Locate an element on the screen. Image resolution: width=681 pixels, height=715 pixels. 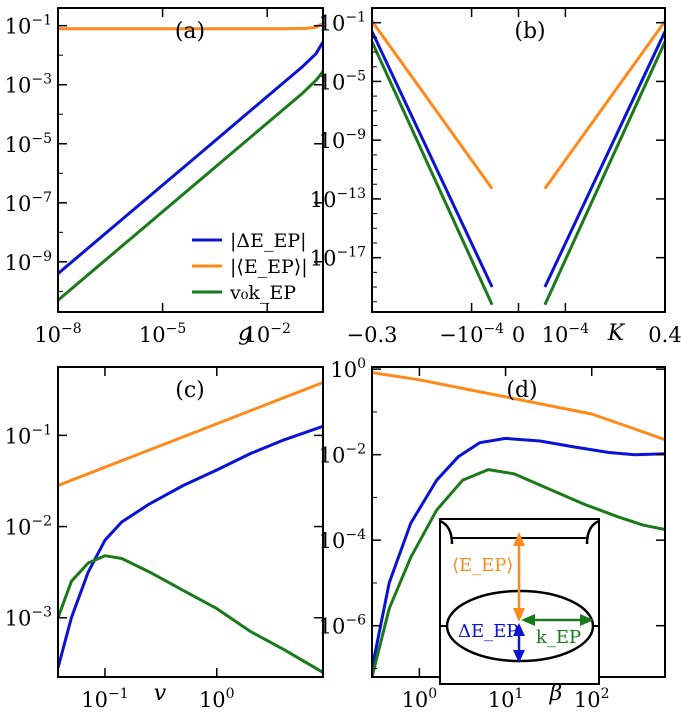
ytick-label-b-exp: −5 is located at coordinates (355, 76).